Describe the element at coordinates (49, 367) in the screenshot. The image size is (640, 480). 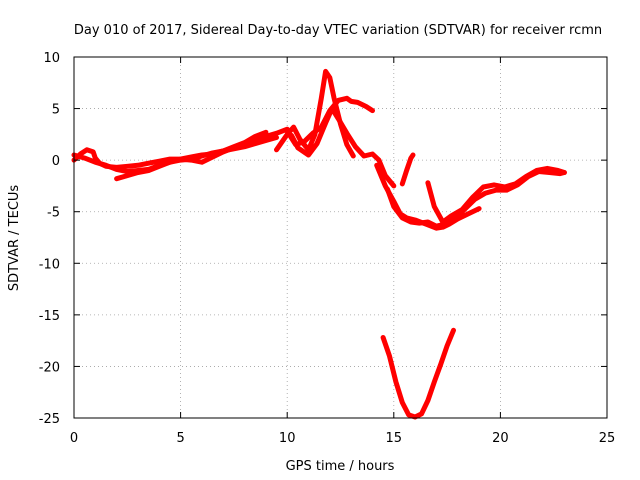
I see `y-tick-label: -20` at that location.